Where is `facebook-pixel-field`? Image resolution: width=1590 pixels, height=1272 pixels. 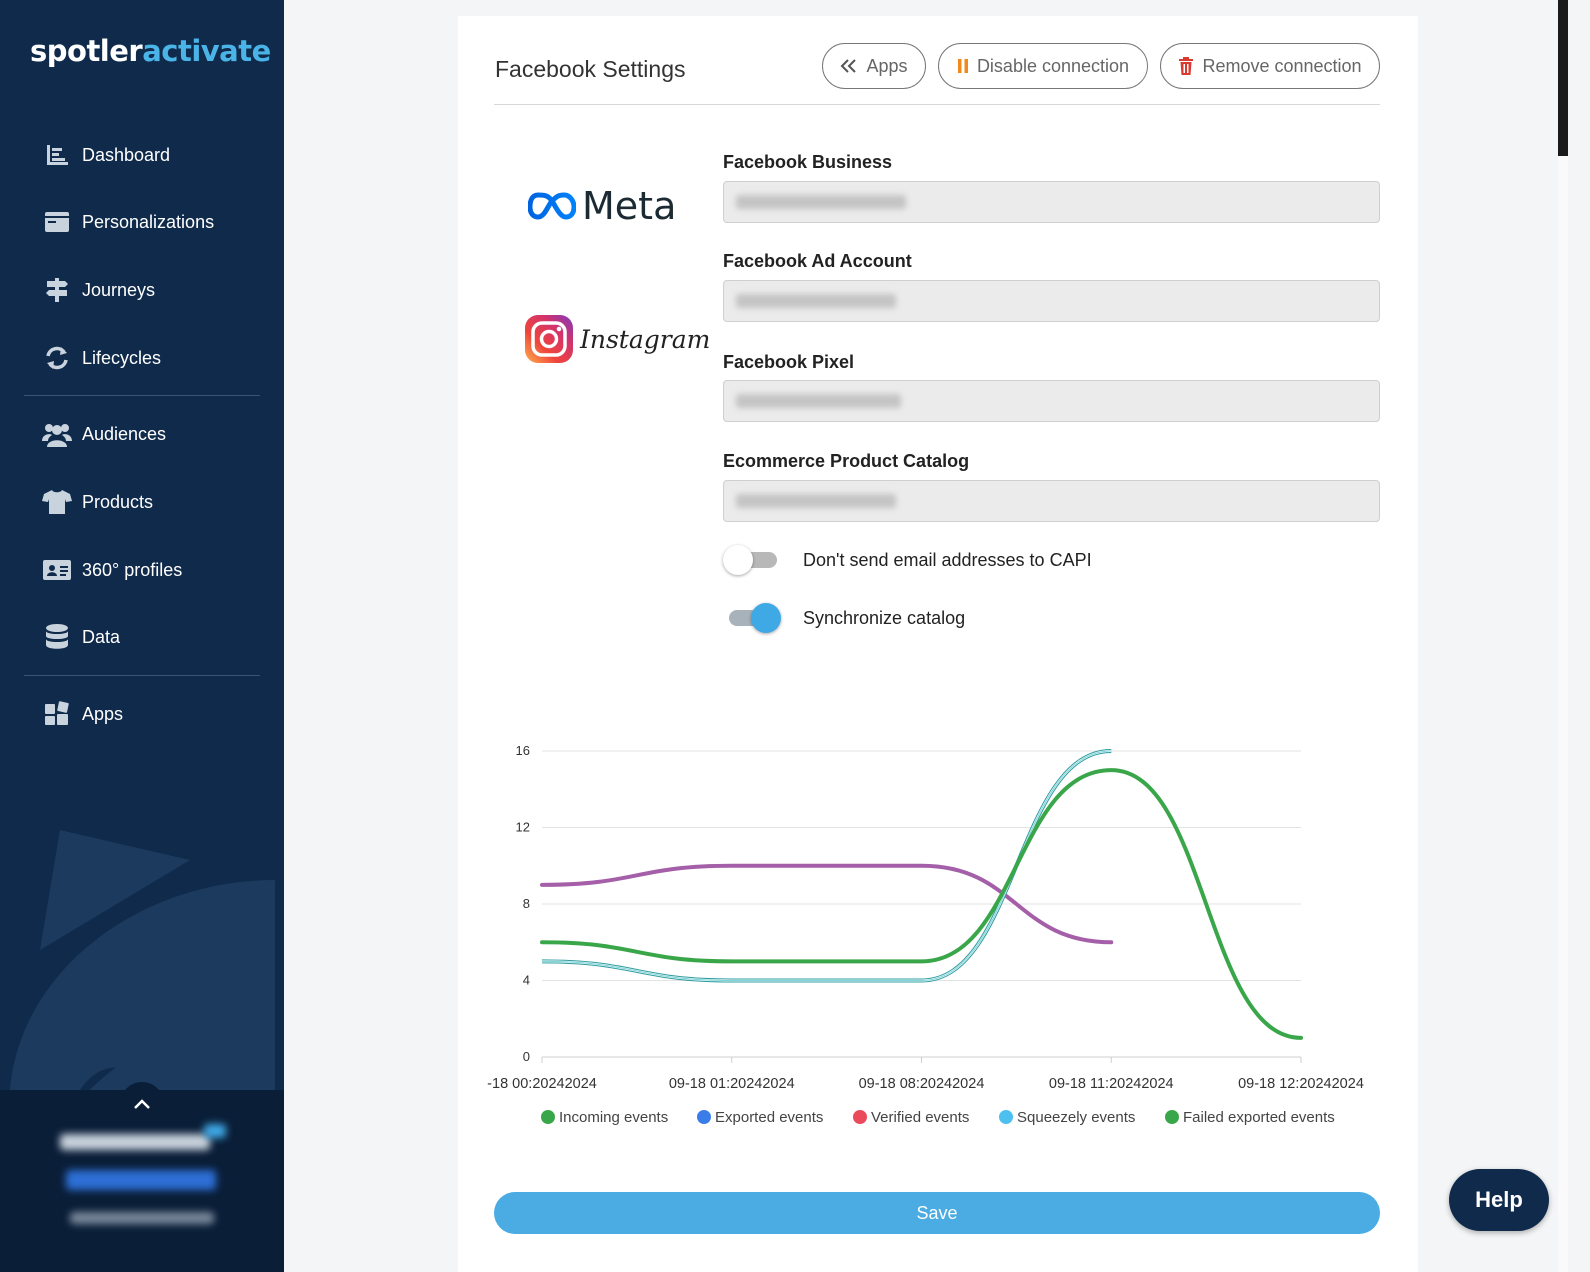
facebook-pixel-field is located at coordinates (1051, 401).